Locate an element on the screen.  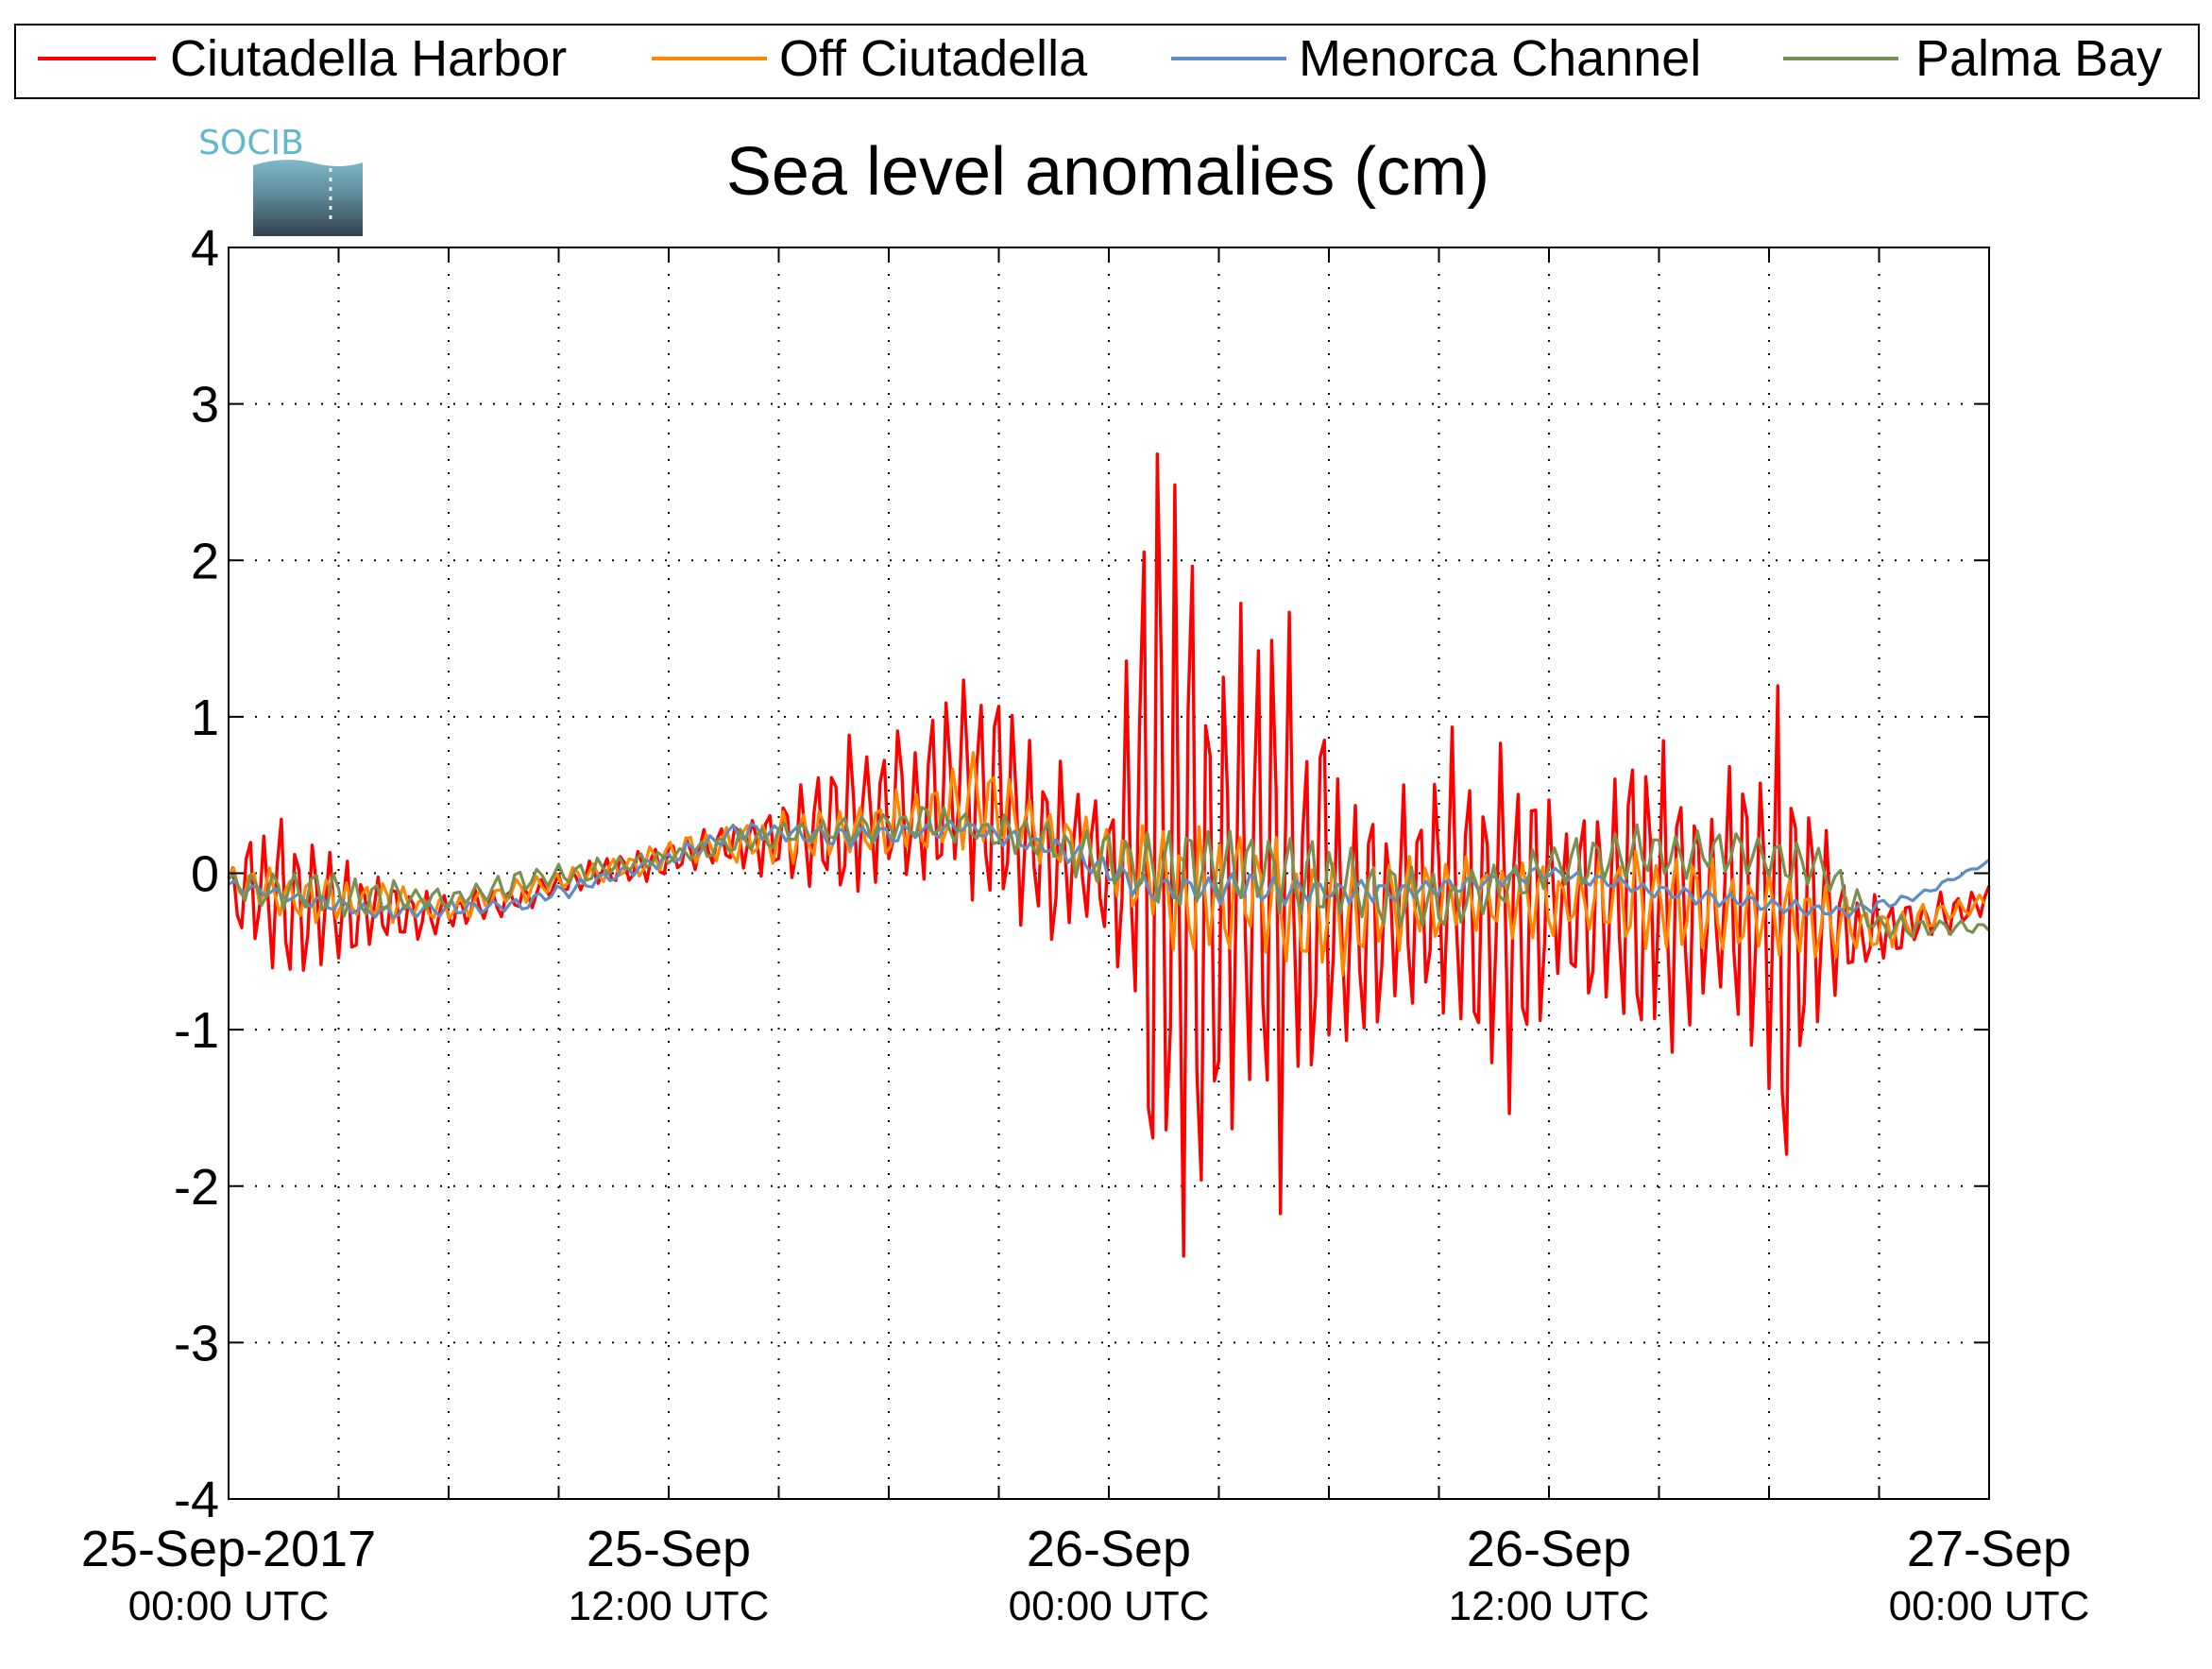
series-line-menorca-channel is located at coordinates (1109, 870).